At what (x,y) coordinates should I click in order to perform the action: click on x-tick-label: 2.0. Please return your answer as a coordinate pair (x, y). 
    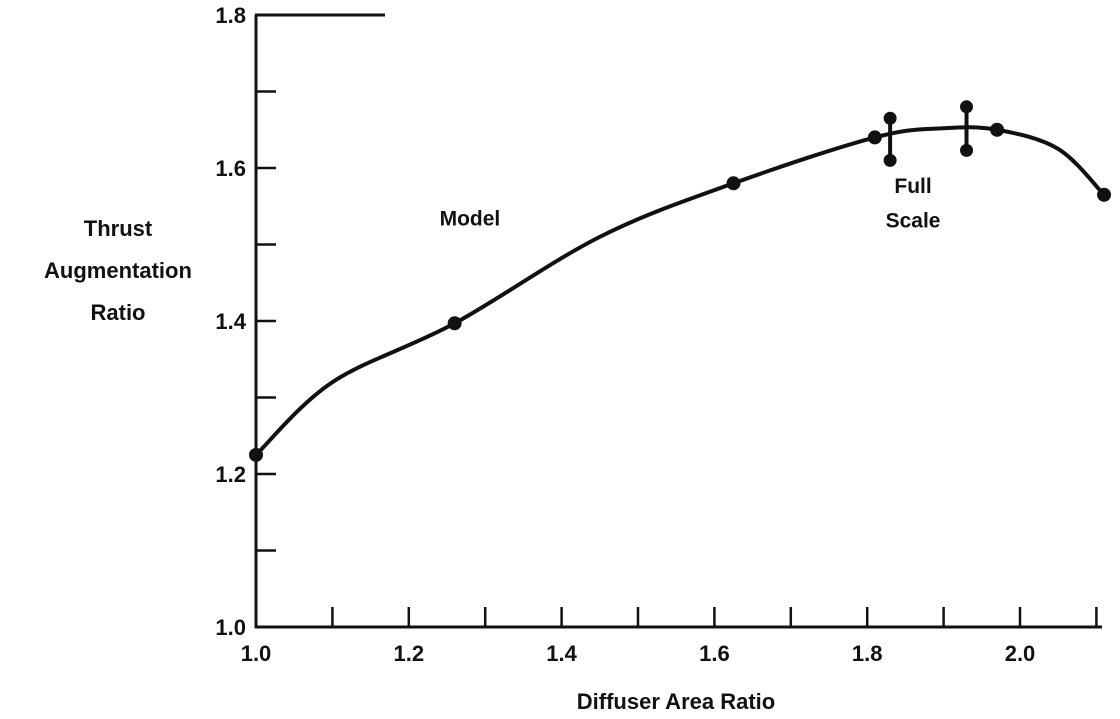
    Looking at the image, I should click on (1020, 653).